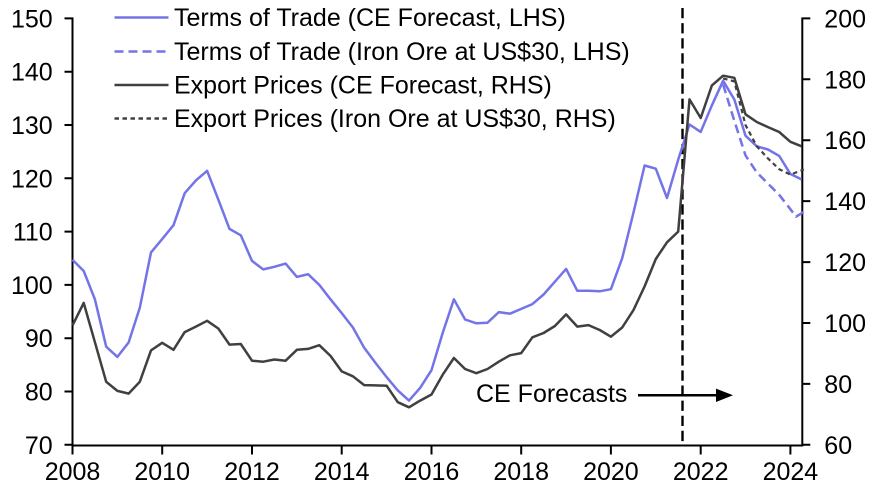 The height and width of the screenshot is (493, 880). Describe the element at coordinates (521, 472) in the screenshot. I see `svg-text: 2018` at that location.